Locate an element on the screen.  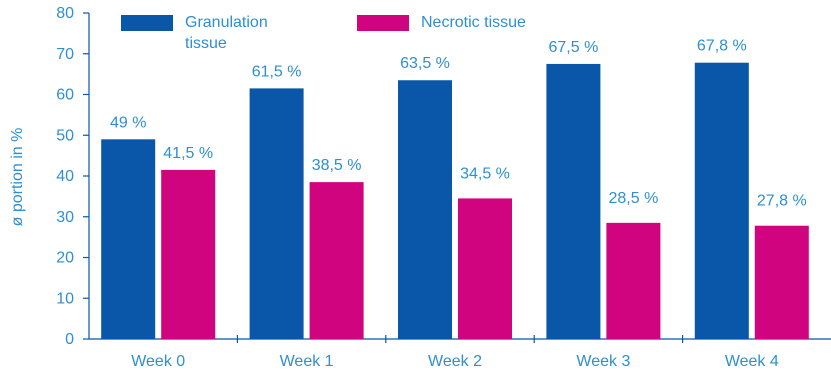
x-tick-label: Week 0 is located at coordinates (158, 361).